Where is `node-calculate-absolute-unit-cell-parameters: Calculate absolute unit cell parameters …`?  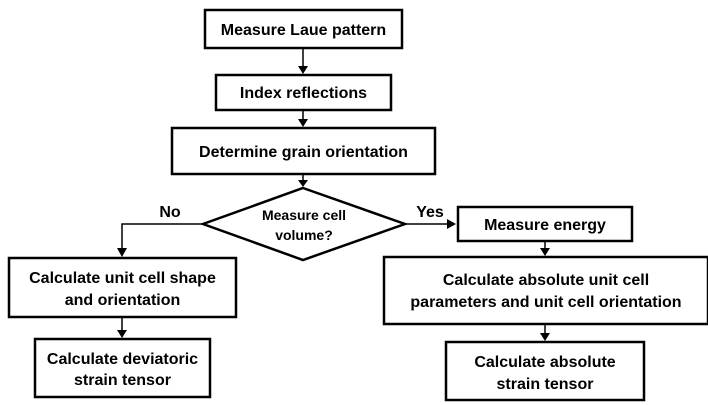 node-calculate-absolute-unit-cell-parameters: Calculate absolute unit cell parameters … is located at coordinates (545, 290).